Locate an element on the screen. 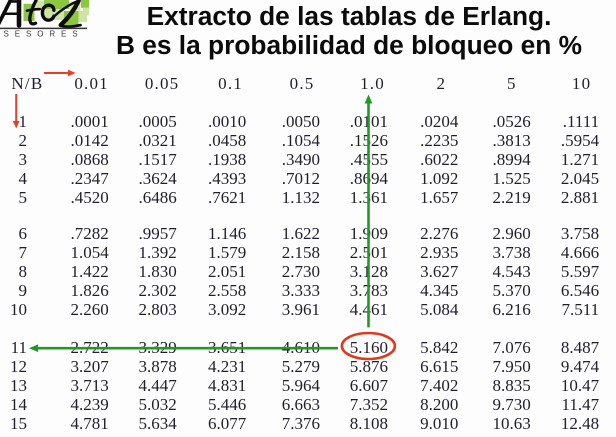 Image resolution: width=616 pixels, height=437 pixels. svg-text: SESORES is located at coordinates (44, 34).